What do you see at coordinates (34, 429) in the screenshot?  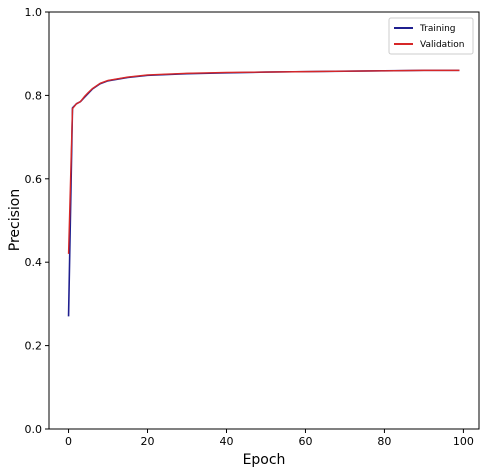 I see `y-tick-label: 0.0` at bounding box center [34, 429].